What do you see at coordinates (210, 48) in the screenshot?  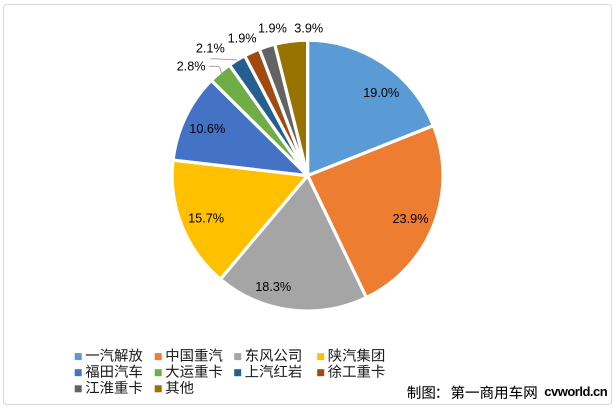 I see `svg-text: 2.1%` at bounding box center [210, 48].